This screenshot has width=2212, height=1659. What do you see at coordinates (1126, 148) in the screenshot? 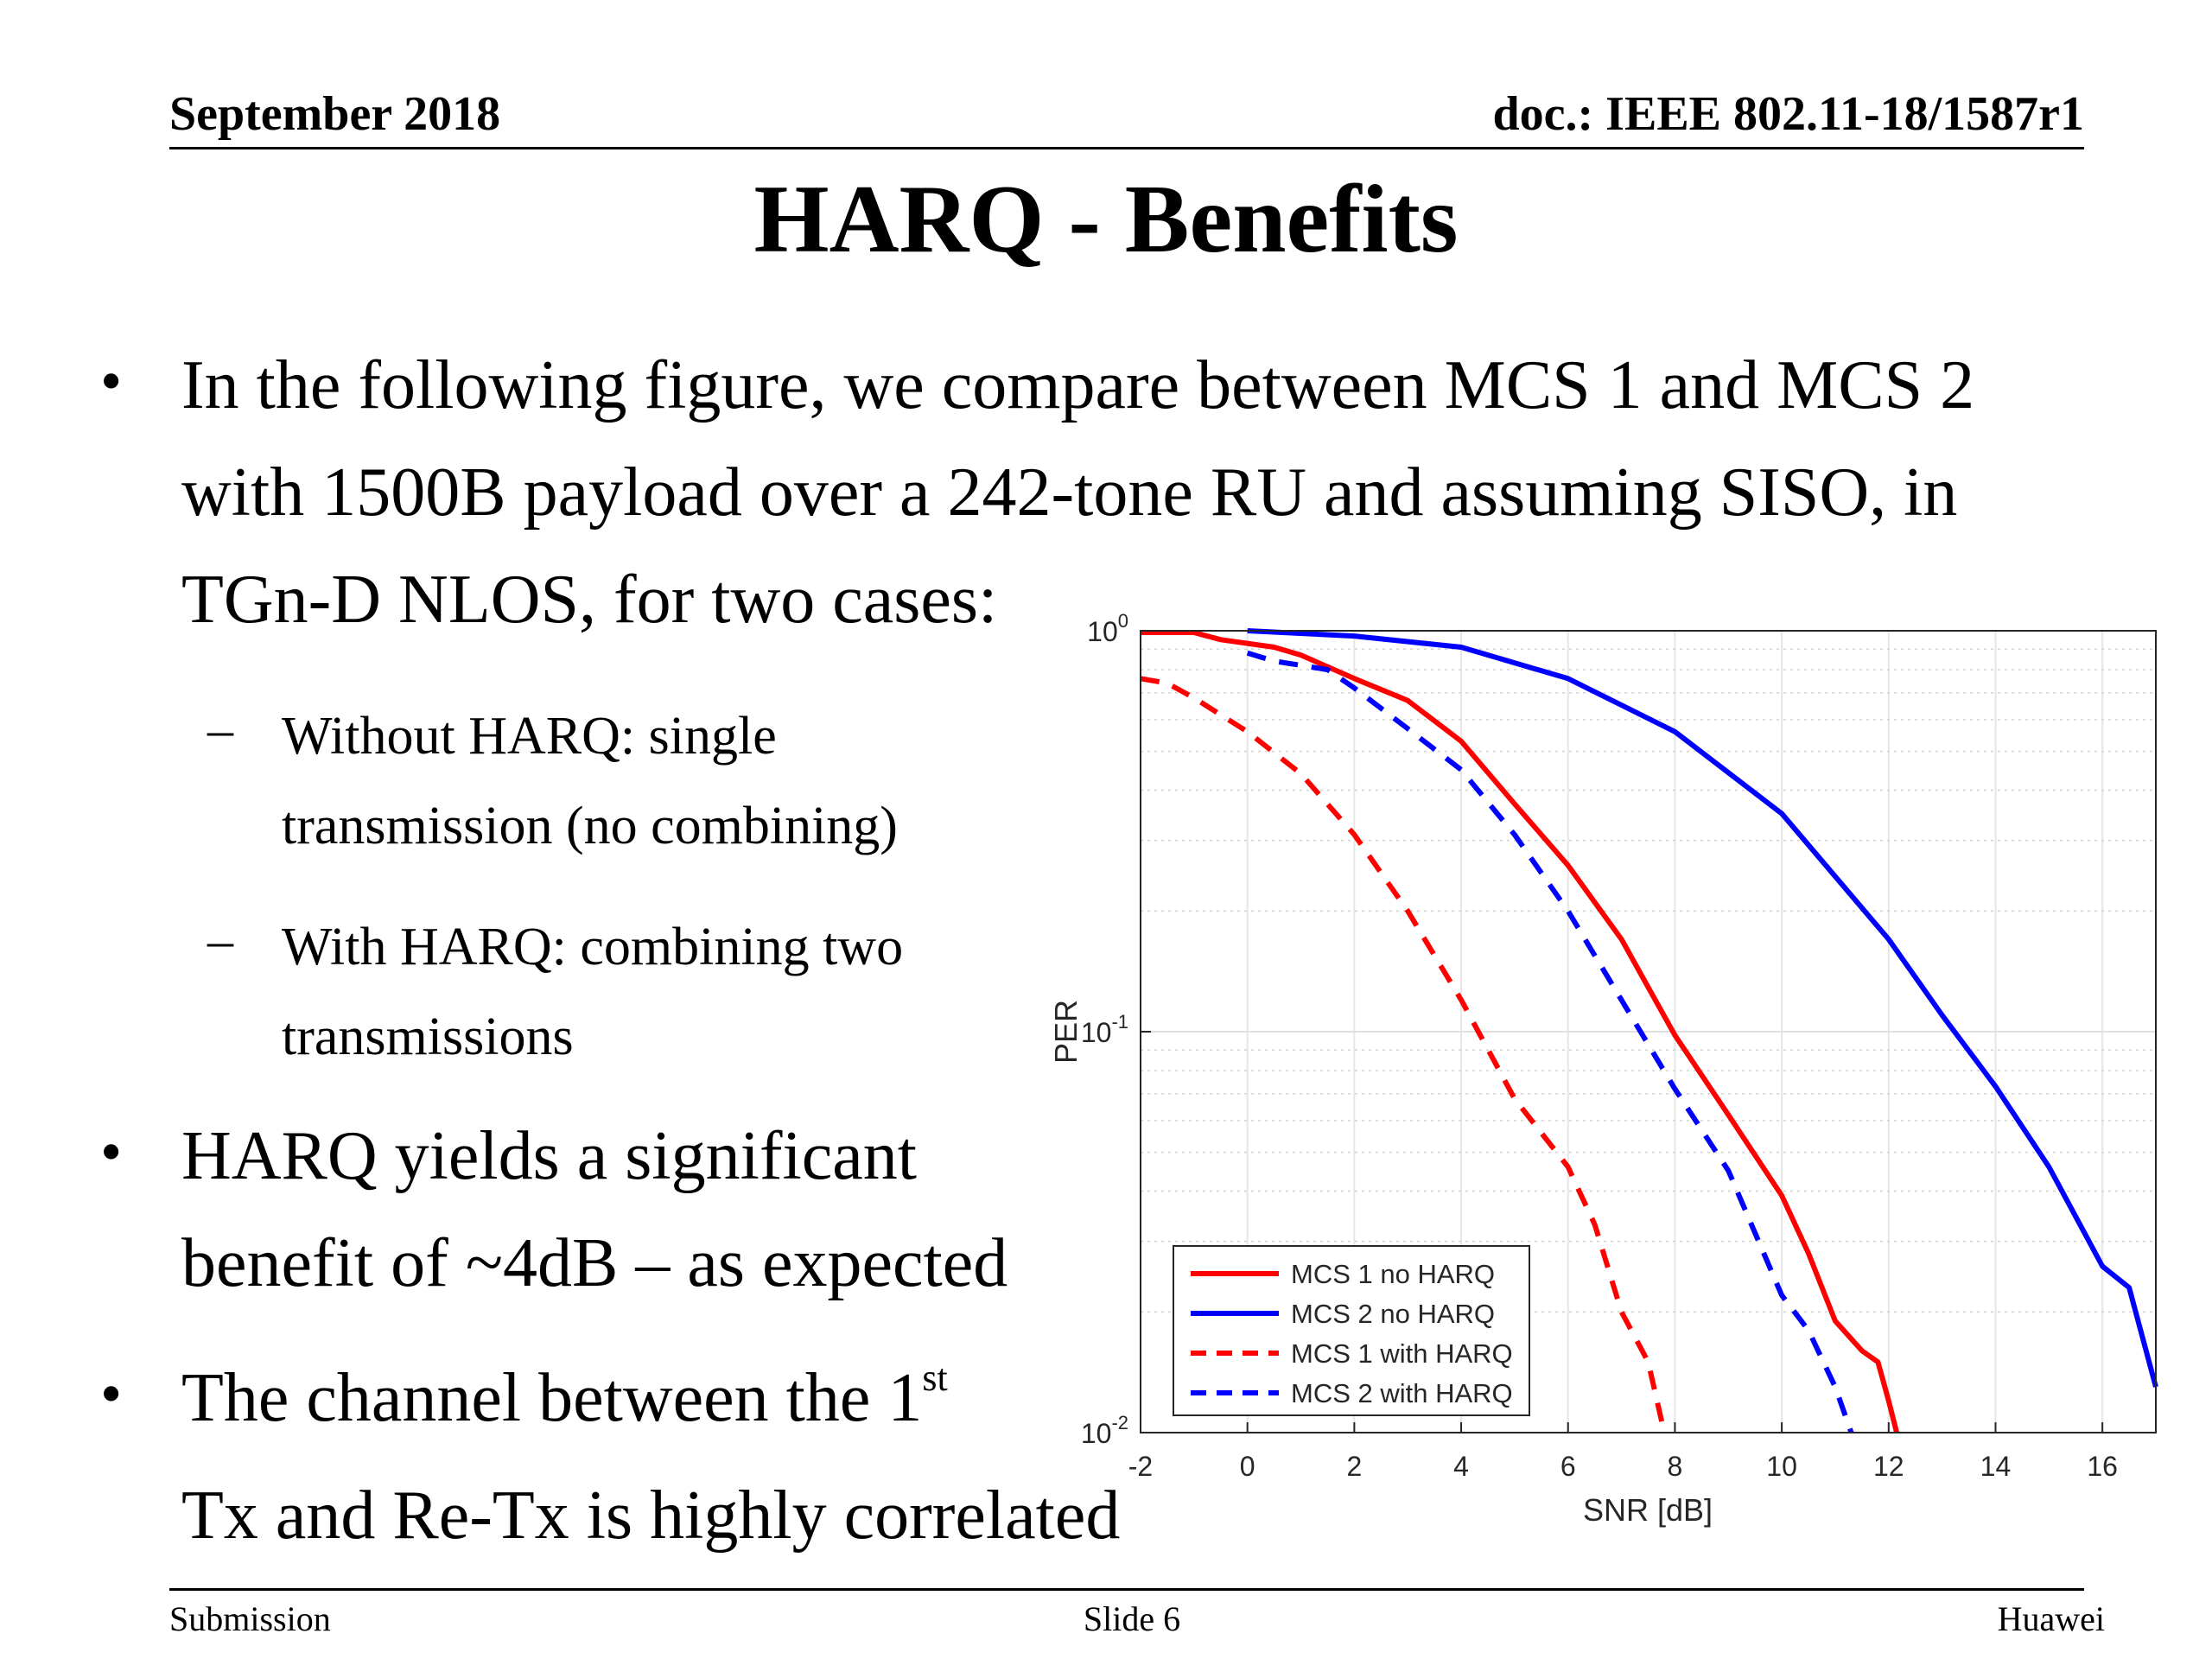
I see `header-divider` at bounding box center [1126, 148].